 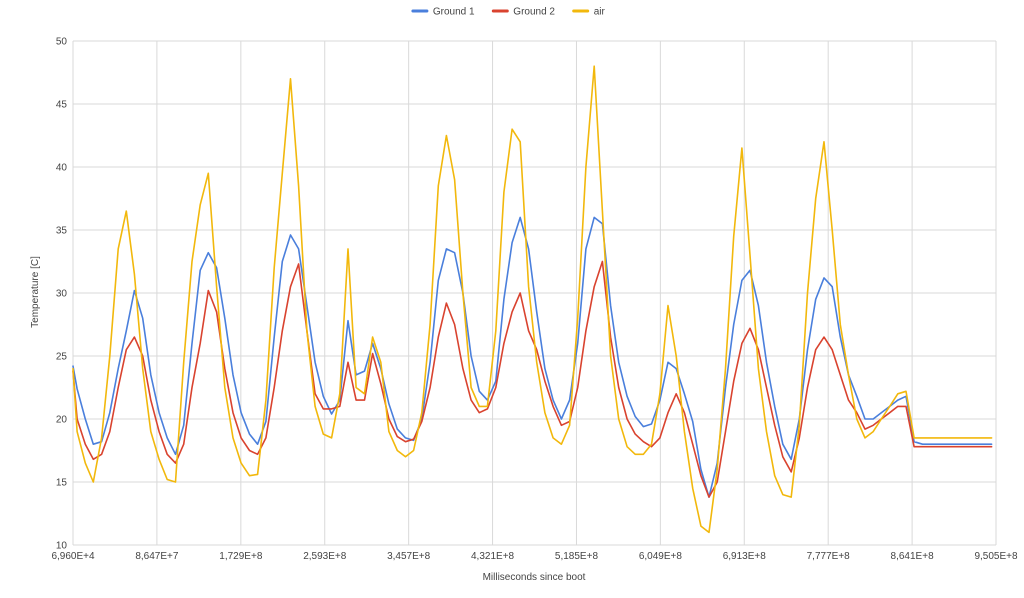 What do you see at coordinates (829, 556) in the screenshot?
I see `x-tick-label-9: 7,777E+8` at bounding box center [829, 556].